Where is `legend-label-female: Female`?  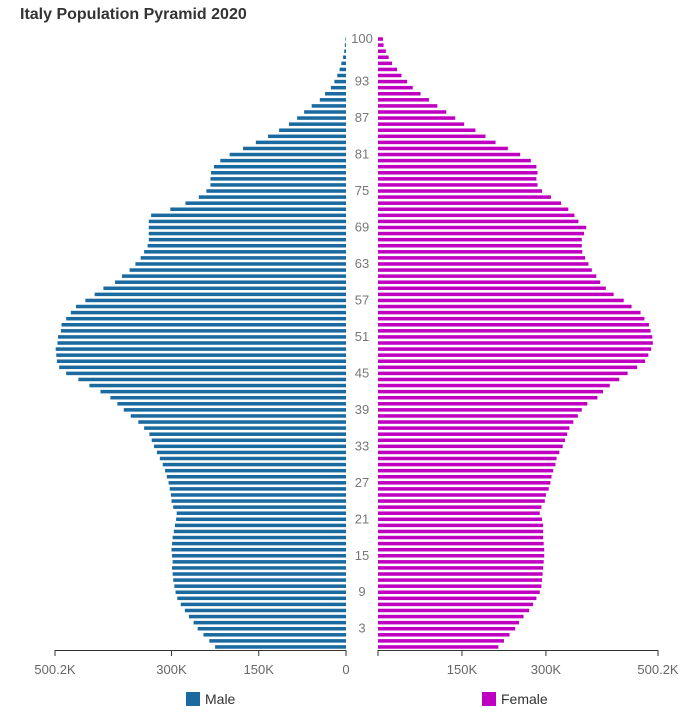 legend-label-female: Female is located at coordinates (524, 699).